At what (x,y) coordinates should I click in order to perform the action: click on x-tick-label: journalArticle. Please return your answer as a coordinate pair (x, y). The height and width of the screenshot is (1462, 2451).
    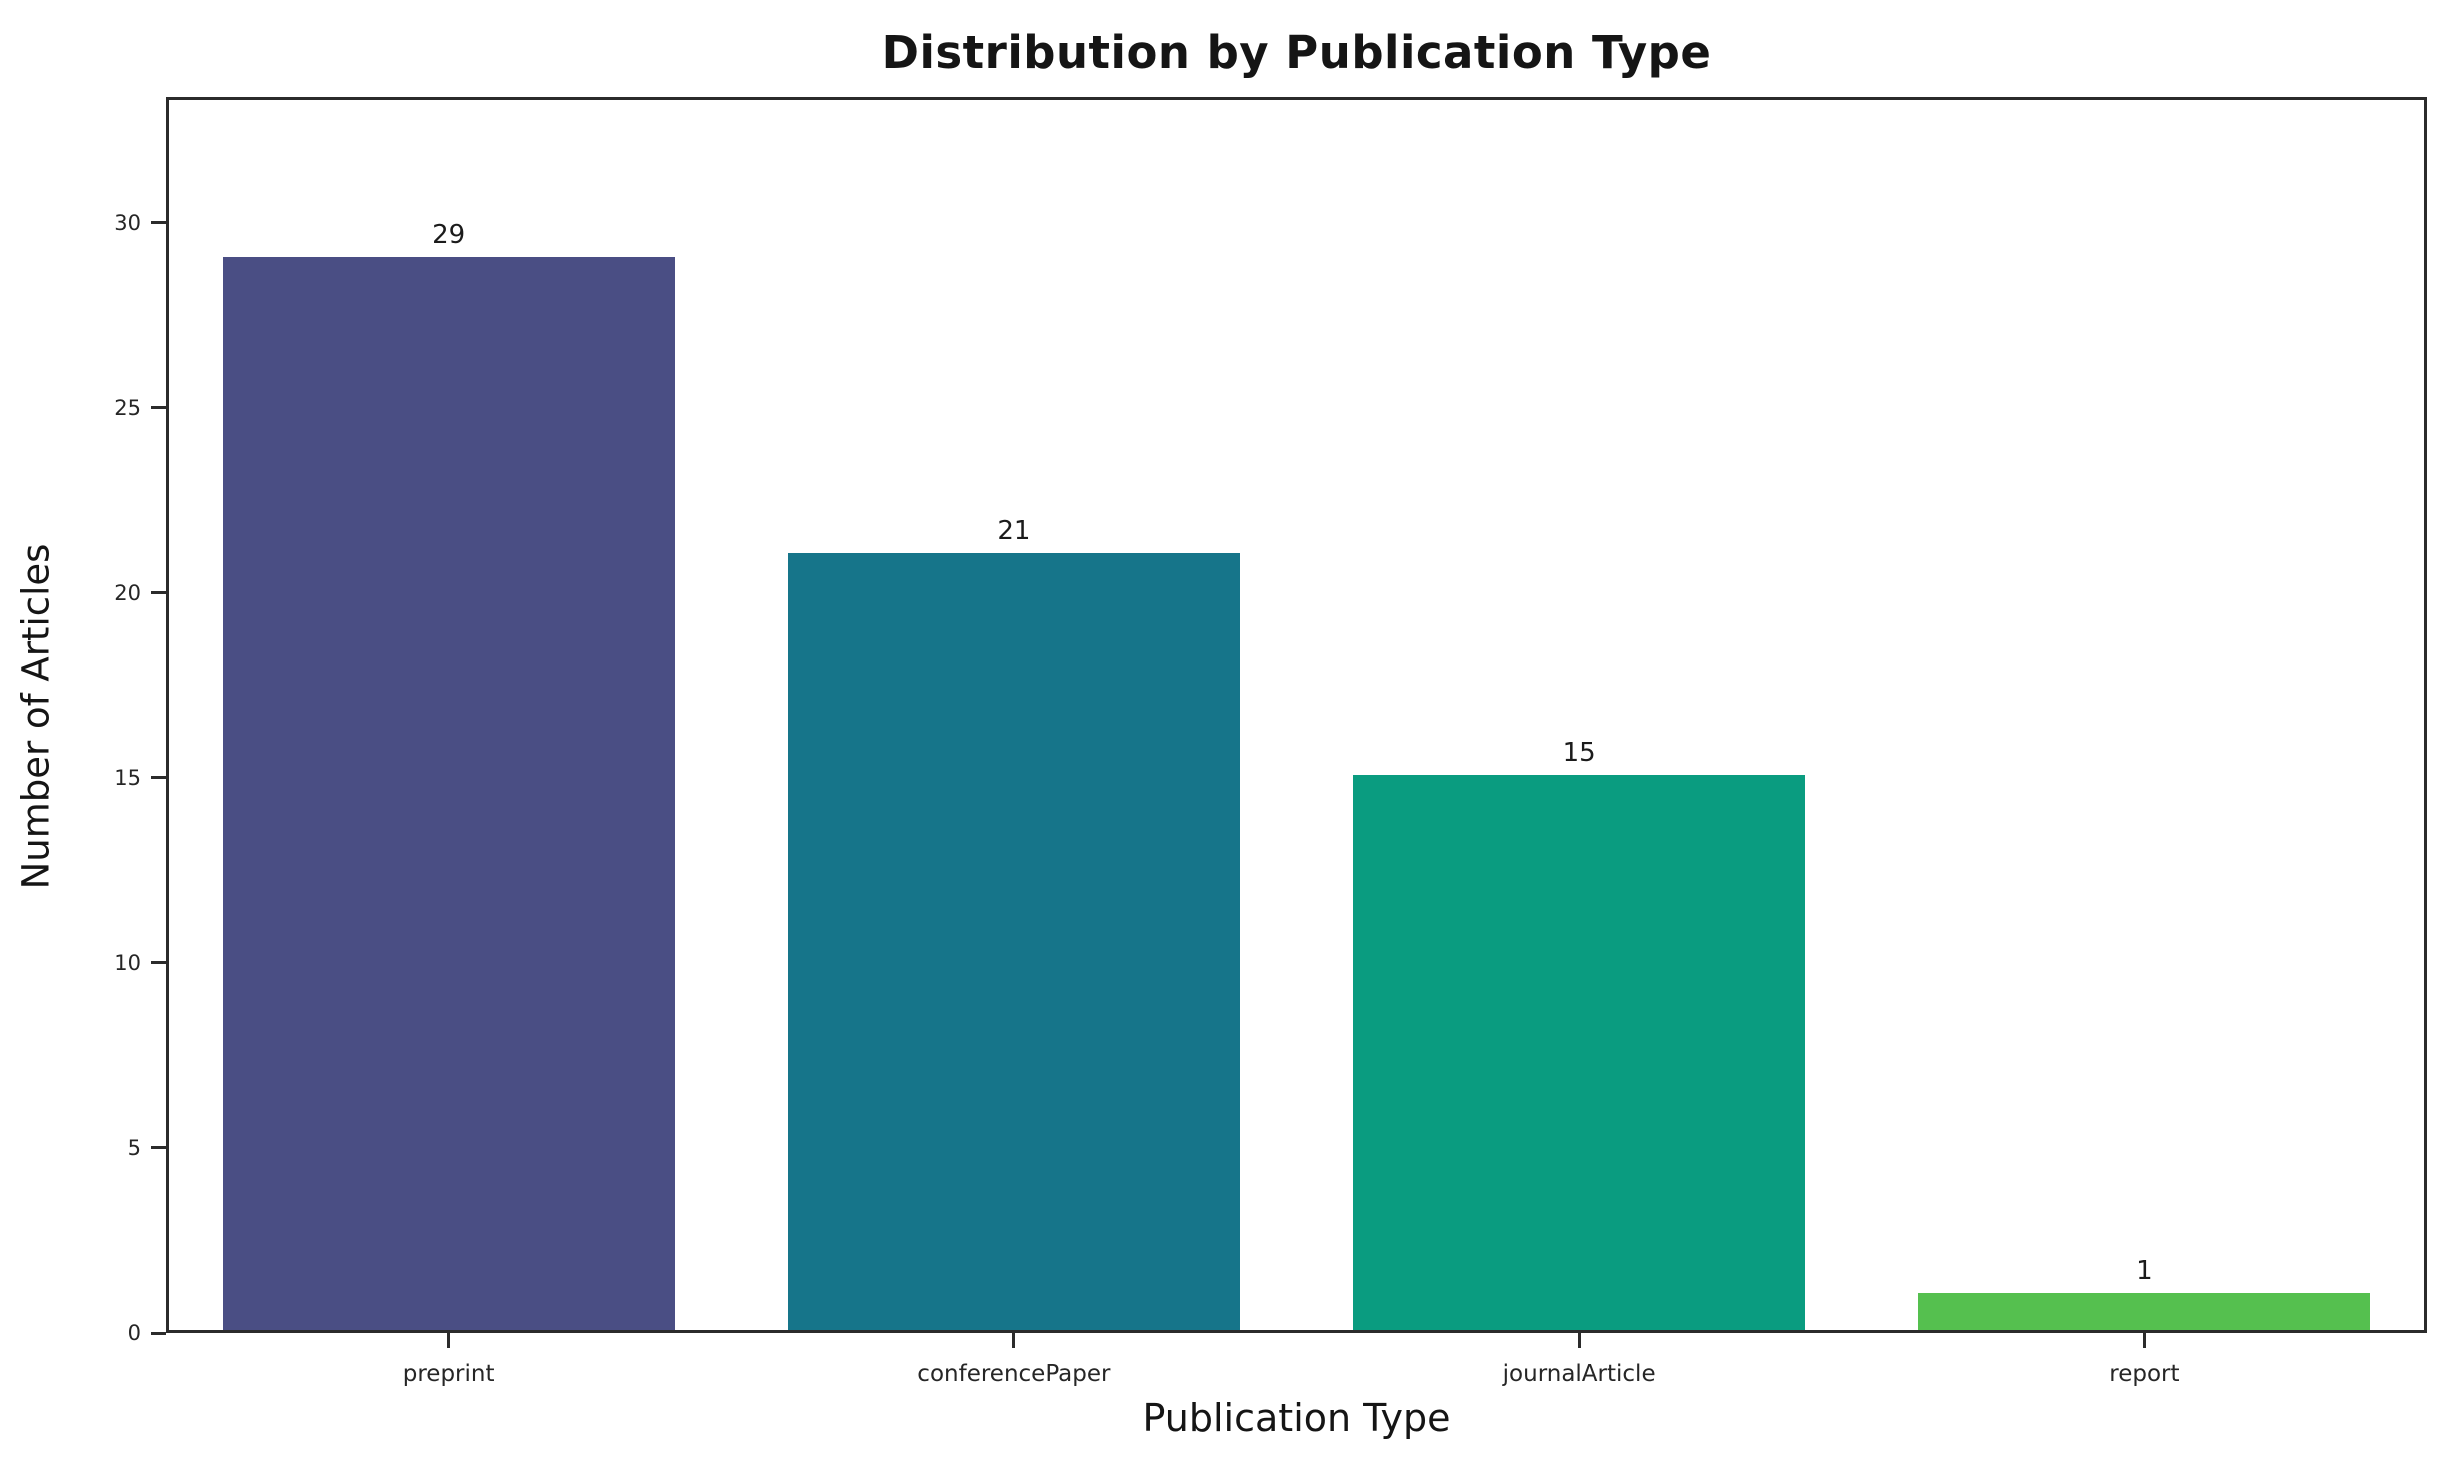
    Looking at the image, I should click on (1579, 1374).